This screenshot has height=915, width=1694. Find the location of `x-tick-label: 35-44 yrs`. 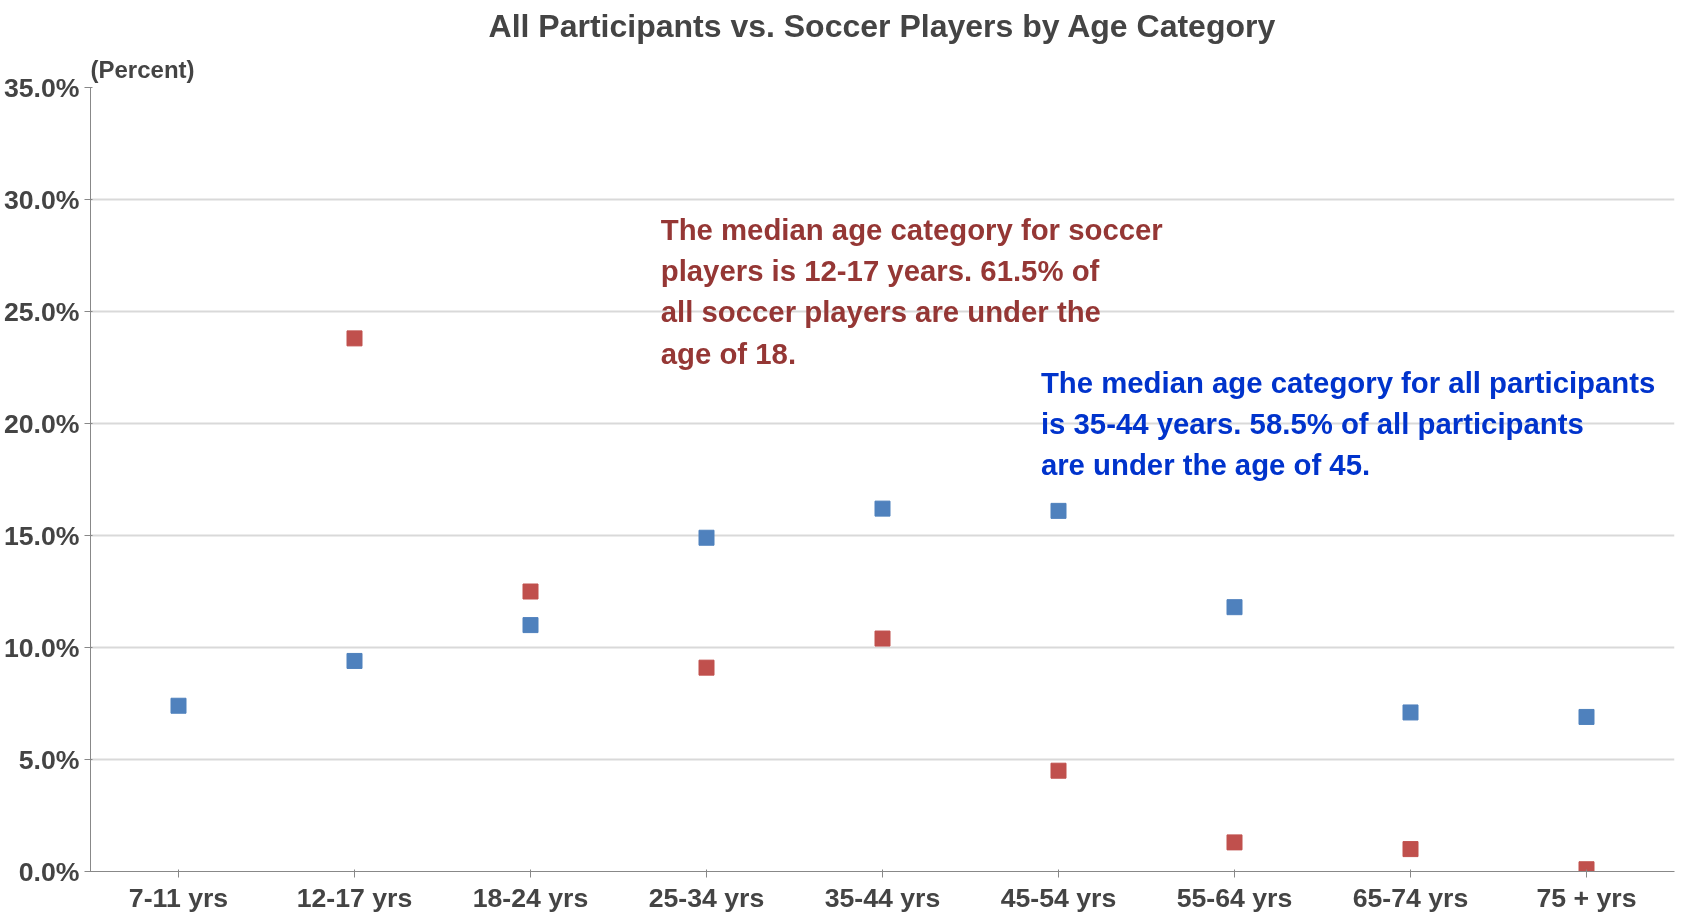

x-tick-label: 35-44 yrs is located at coordinates (882, 897).